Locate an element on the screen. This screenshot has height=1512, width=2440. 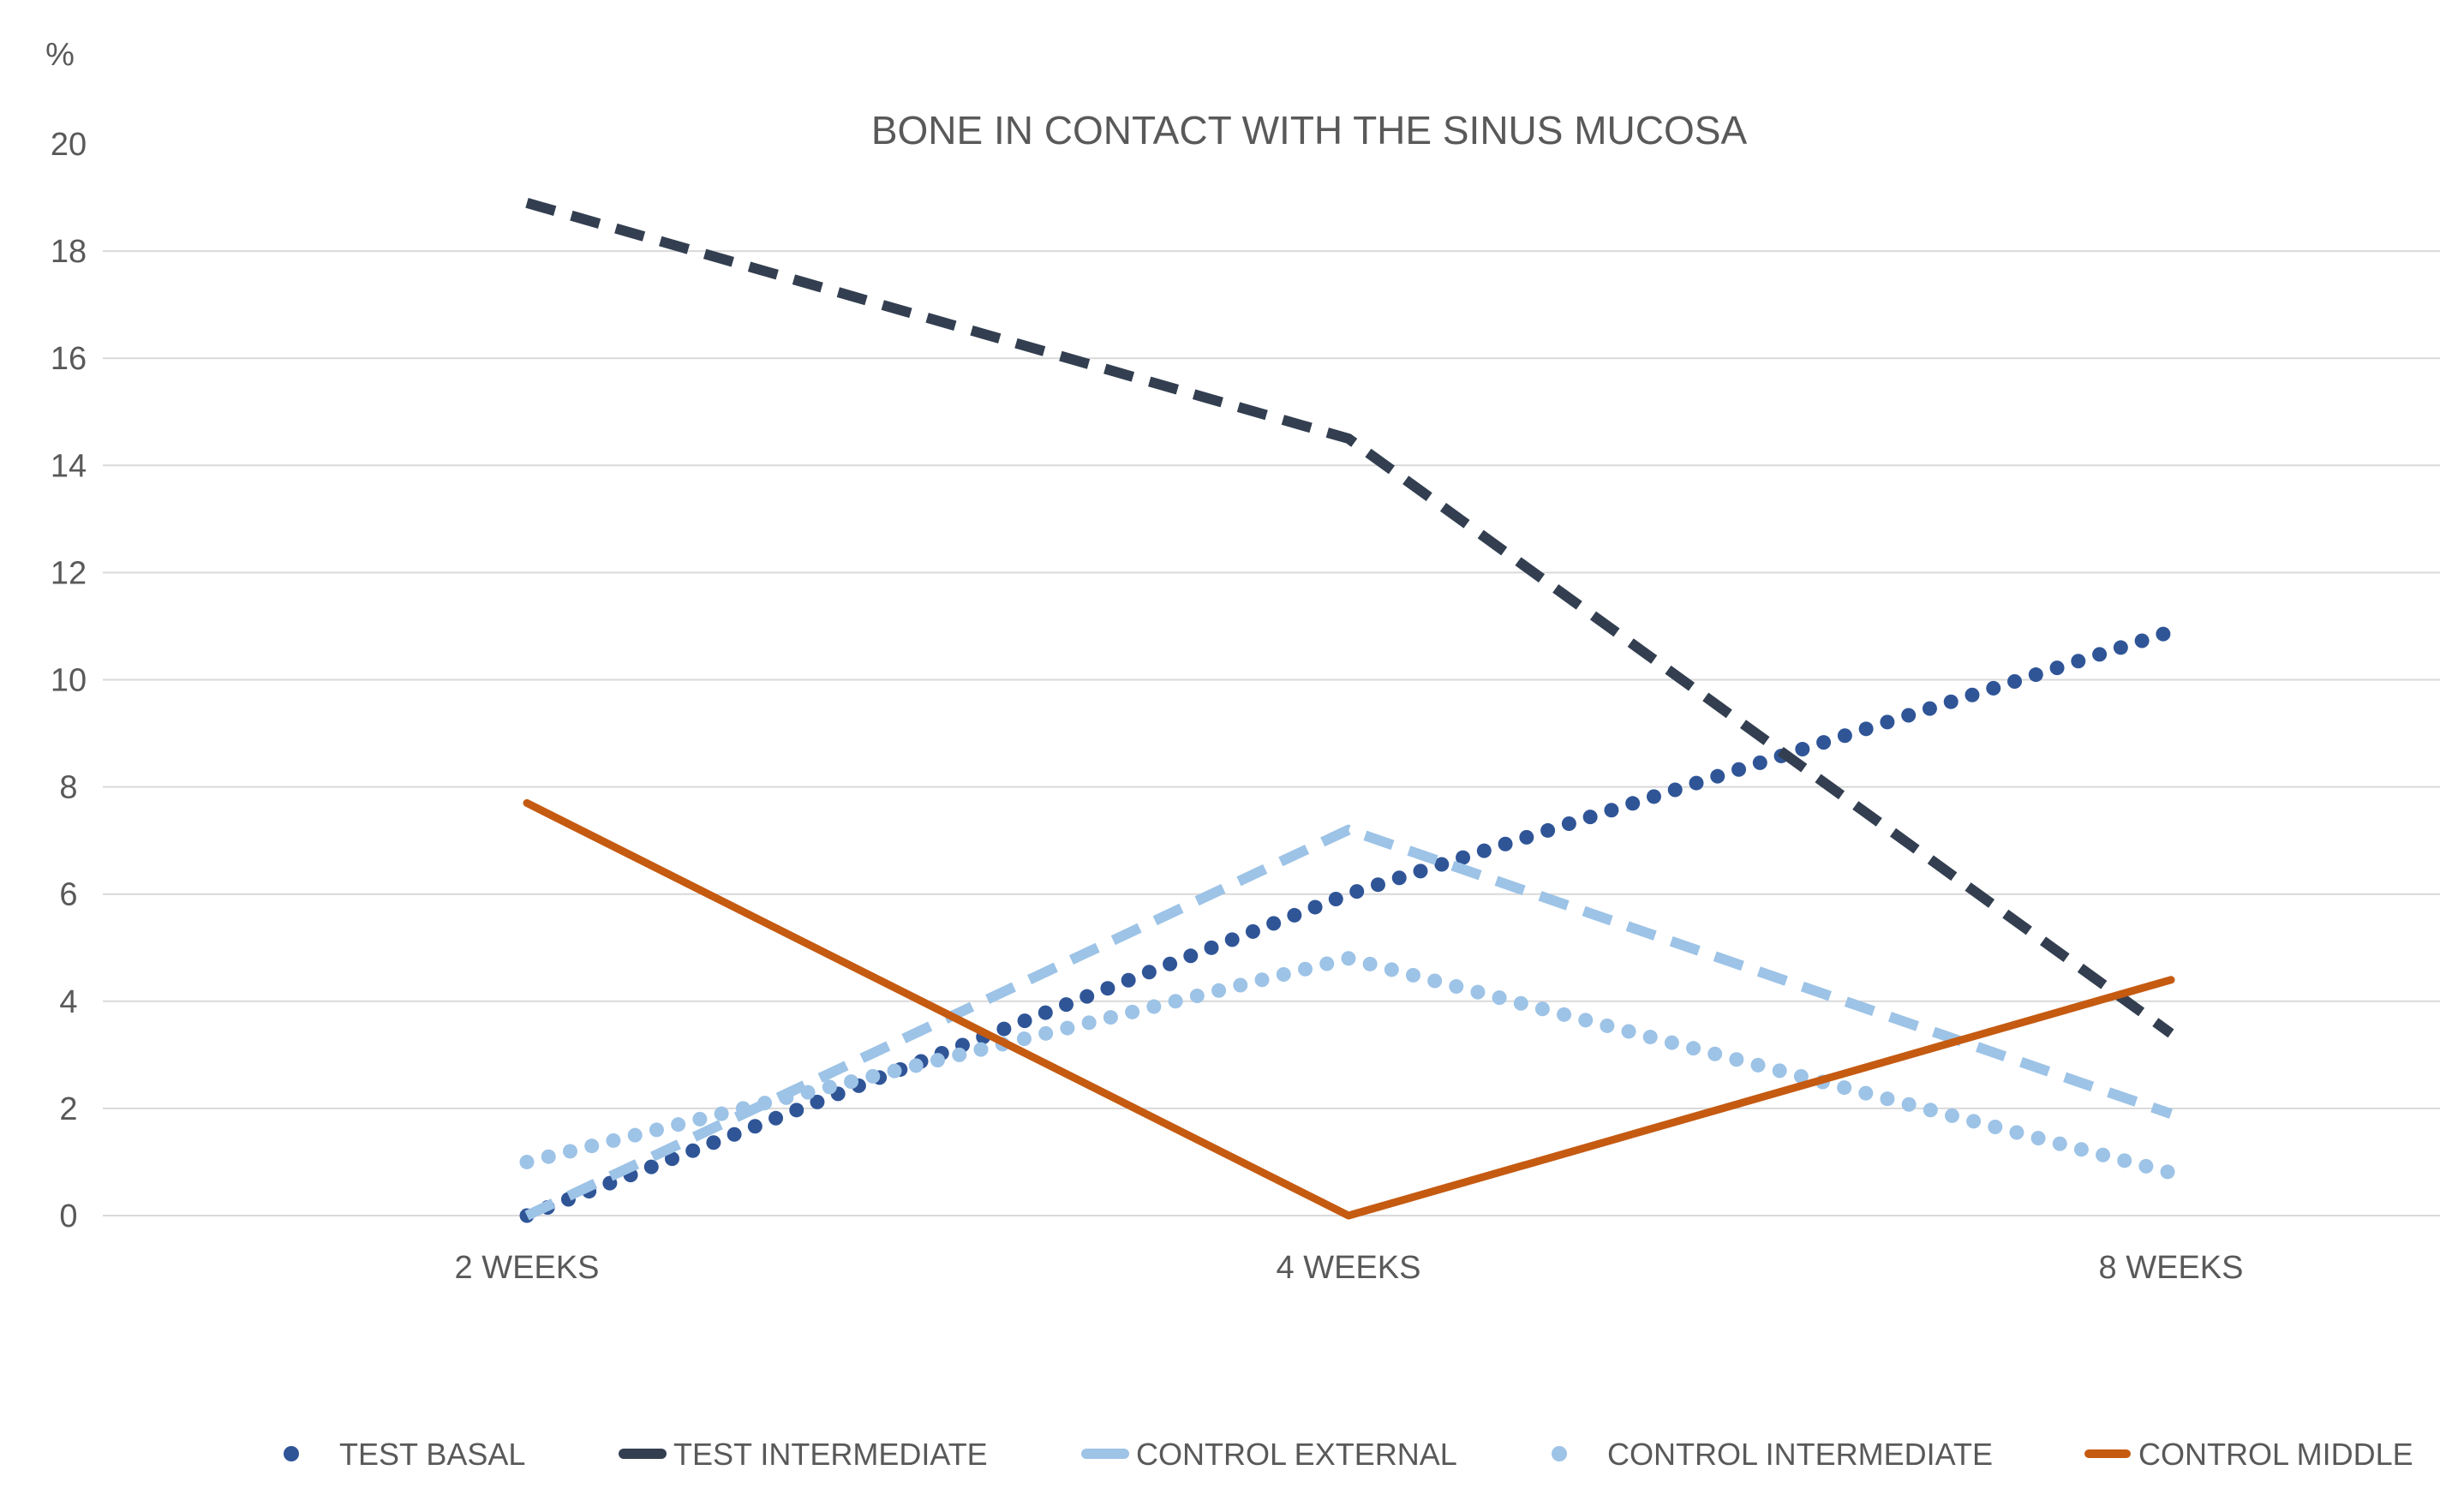
y-tick-label: 12 is located at coordinates (69, 573).